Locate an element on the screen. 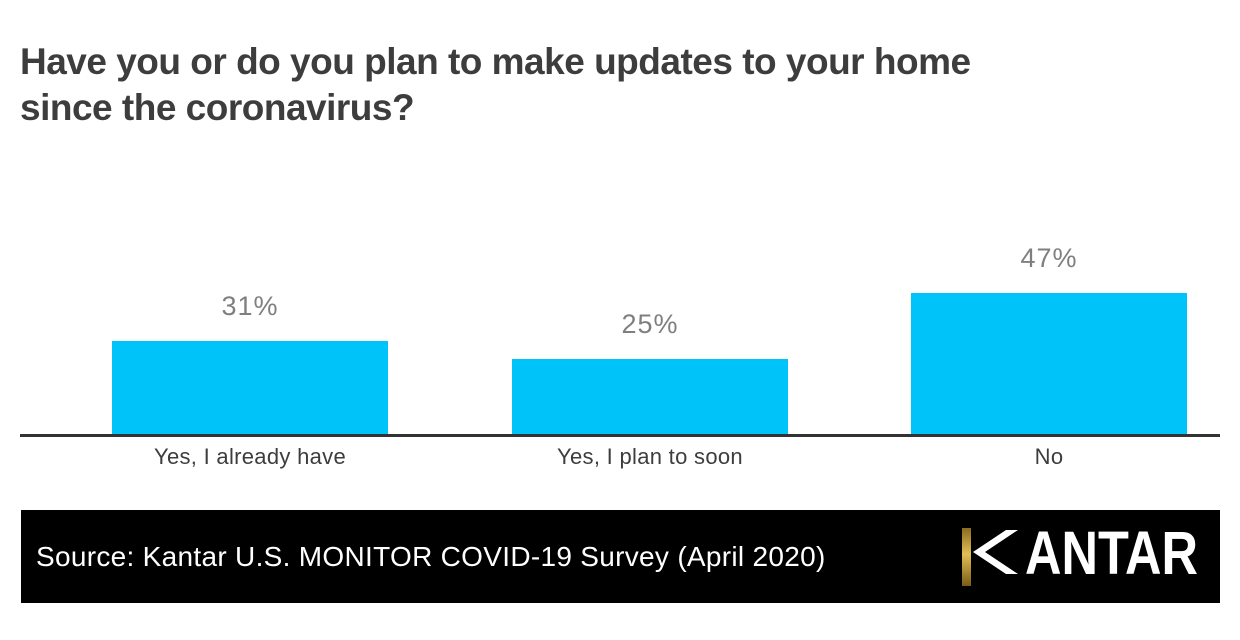  kantar-logo: ANTAR is located at coordinates (1080, 556).